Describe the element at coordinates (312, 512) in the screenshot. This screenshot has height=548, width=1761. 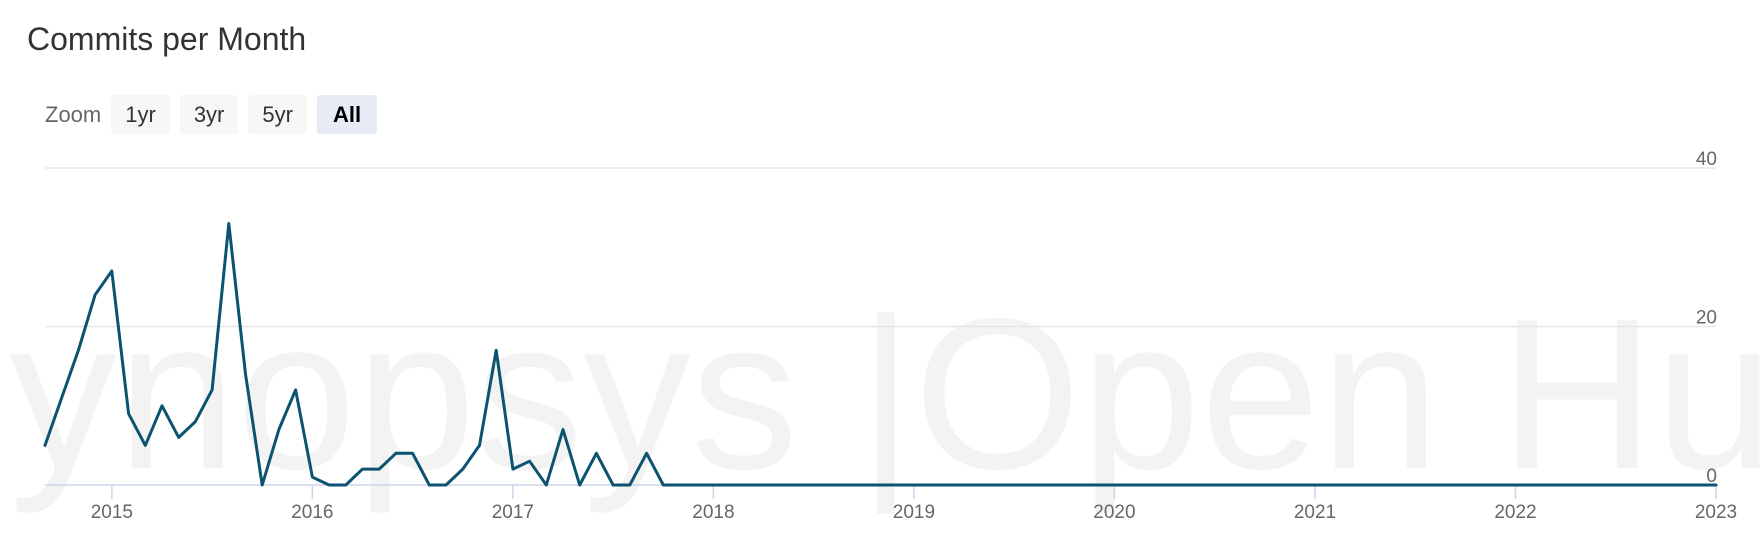
I see `x-tick-label: 2016` at that location.